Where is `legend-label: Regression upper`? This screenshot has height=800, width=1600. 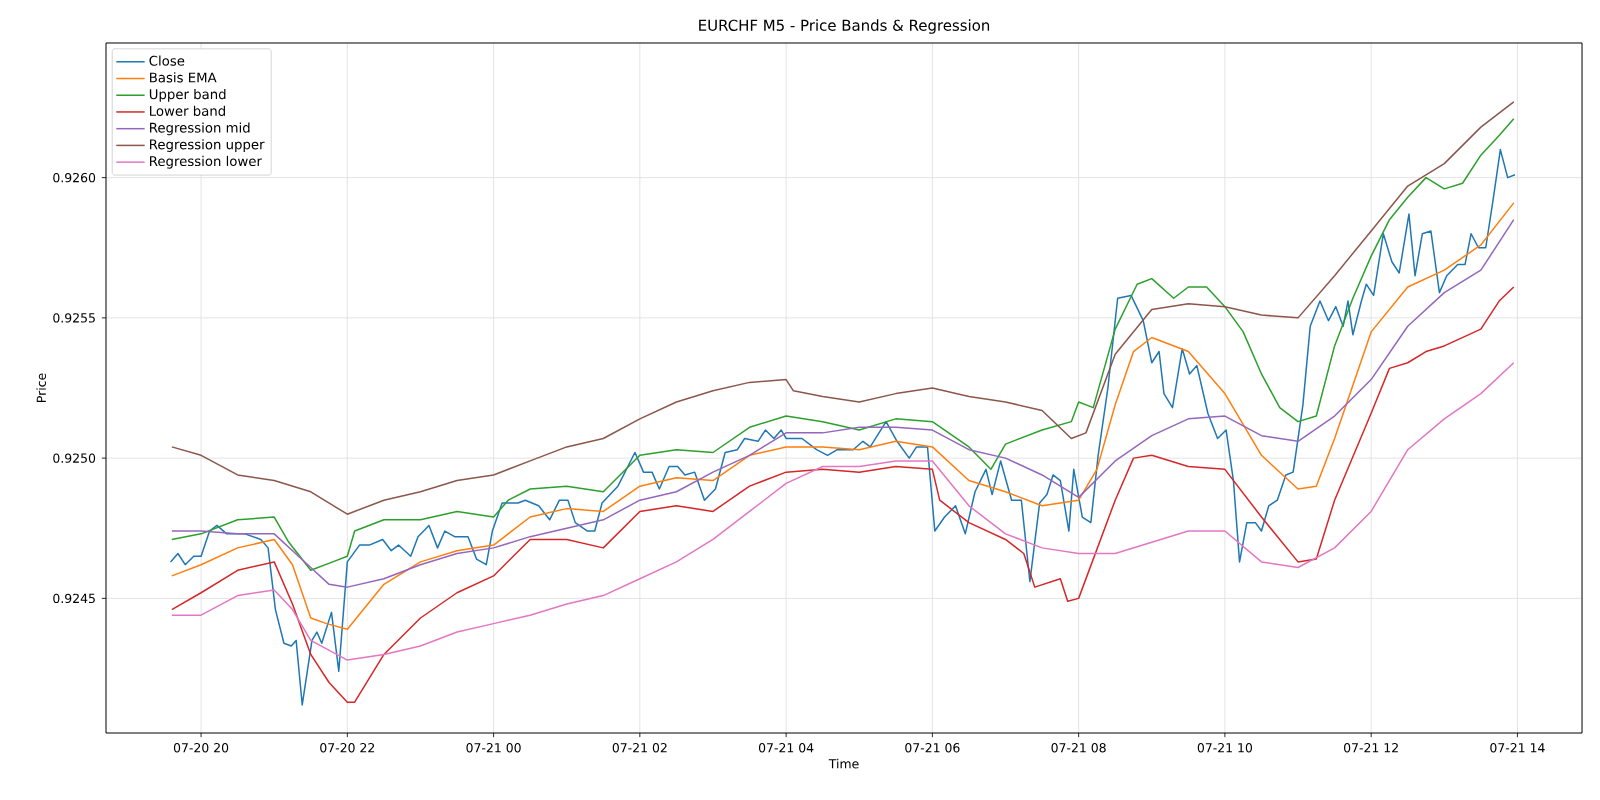
legend-label: Regression upper is located at coordinates (207, 145).